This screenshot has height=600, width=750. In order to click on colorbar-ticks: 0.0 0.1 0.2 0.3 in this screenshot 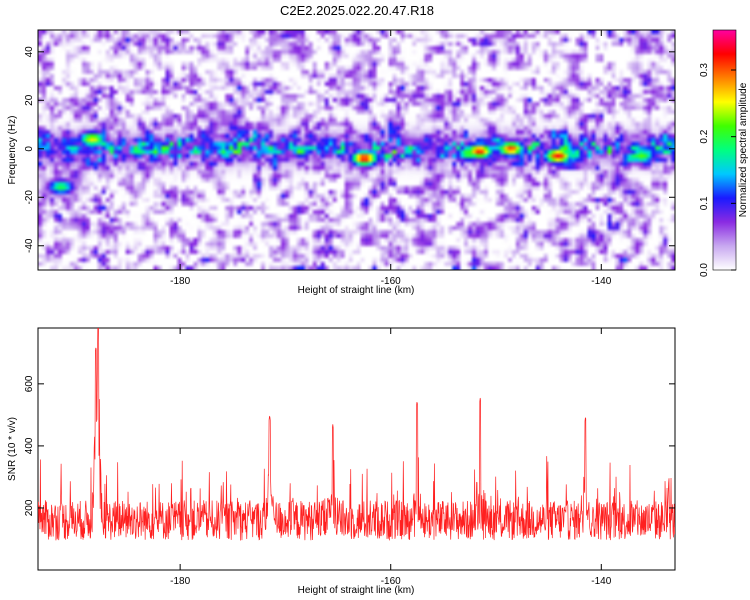, I will do `click(717, 170)`.